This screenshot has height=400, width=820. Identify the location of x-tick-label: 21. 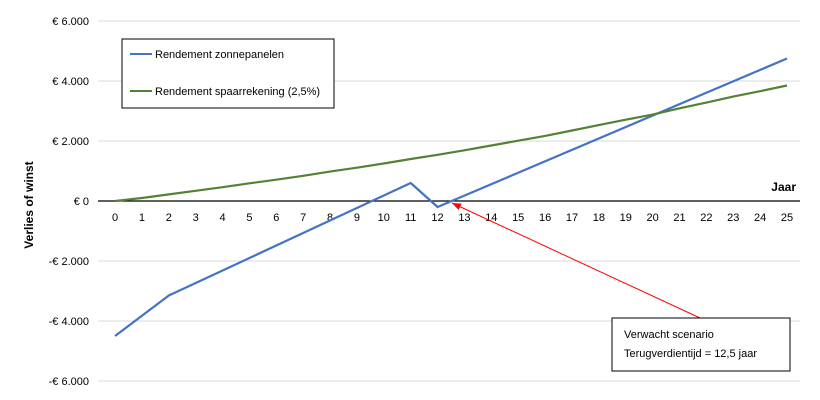
(679, 218).